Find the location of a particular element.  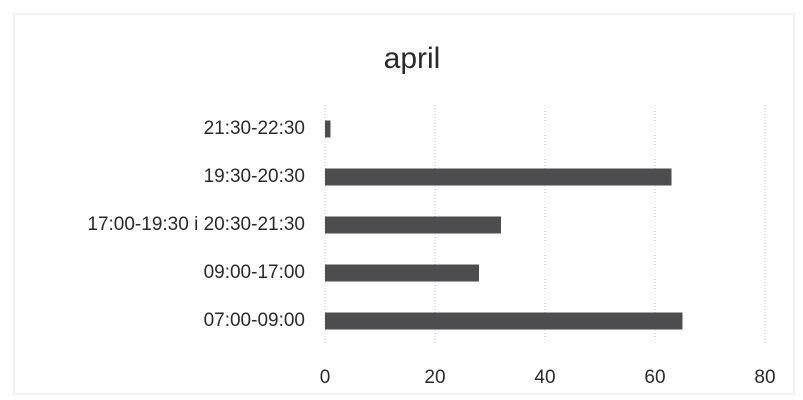

x-tick-label: 80 is located at coordinates (764, 377).